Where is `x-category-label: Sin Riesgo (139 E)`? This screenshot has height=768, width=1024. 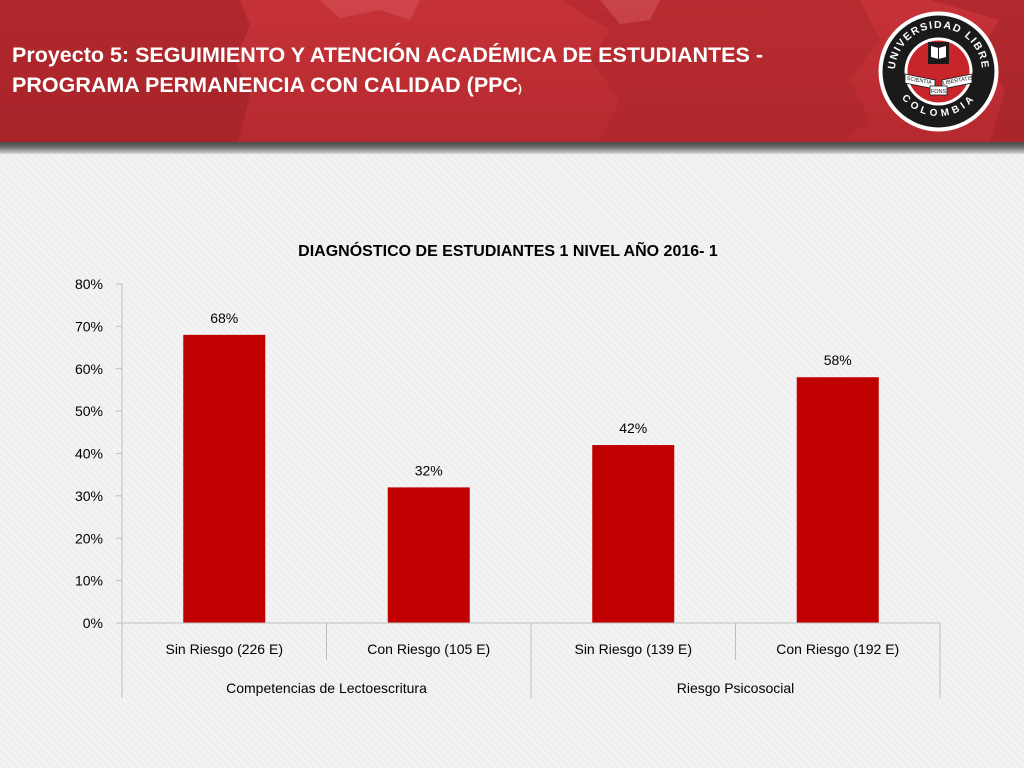
x-category-label: Sin Riesgo (139 E) is located at coordinates (633, 649).